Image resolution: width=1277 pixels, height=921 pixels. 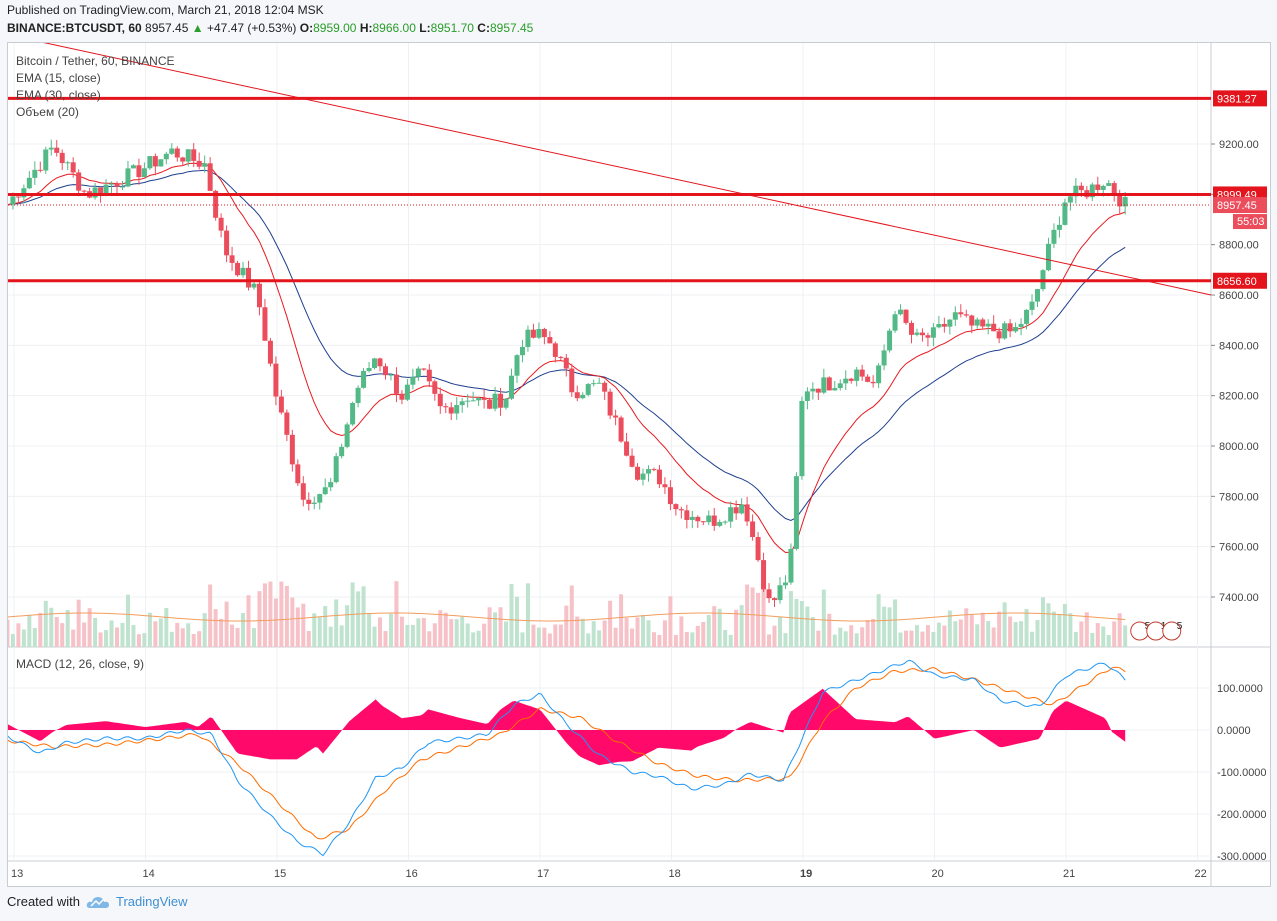 I want to click on macd-histogram, so click(x=567, y=727).